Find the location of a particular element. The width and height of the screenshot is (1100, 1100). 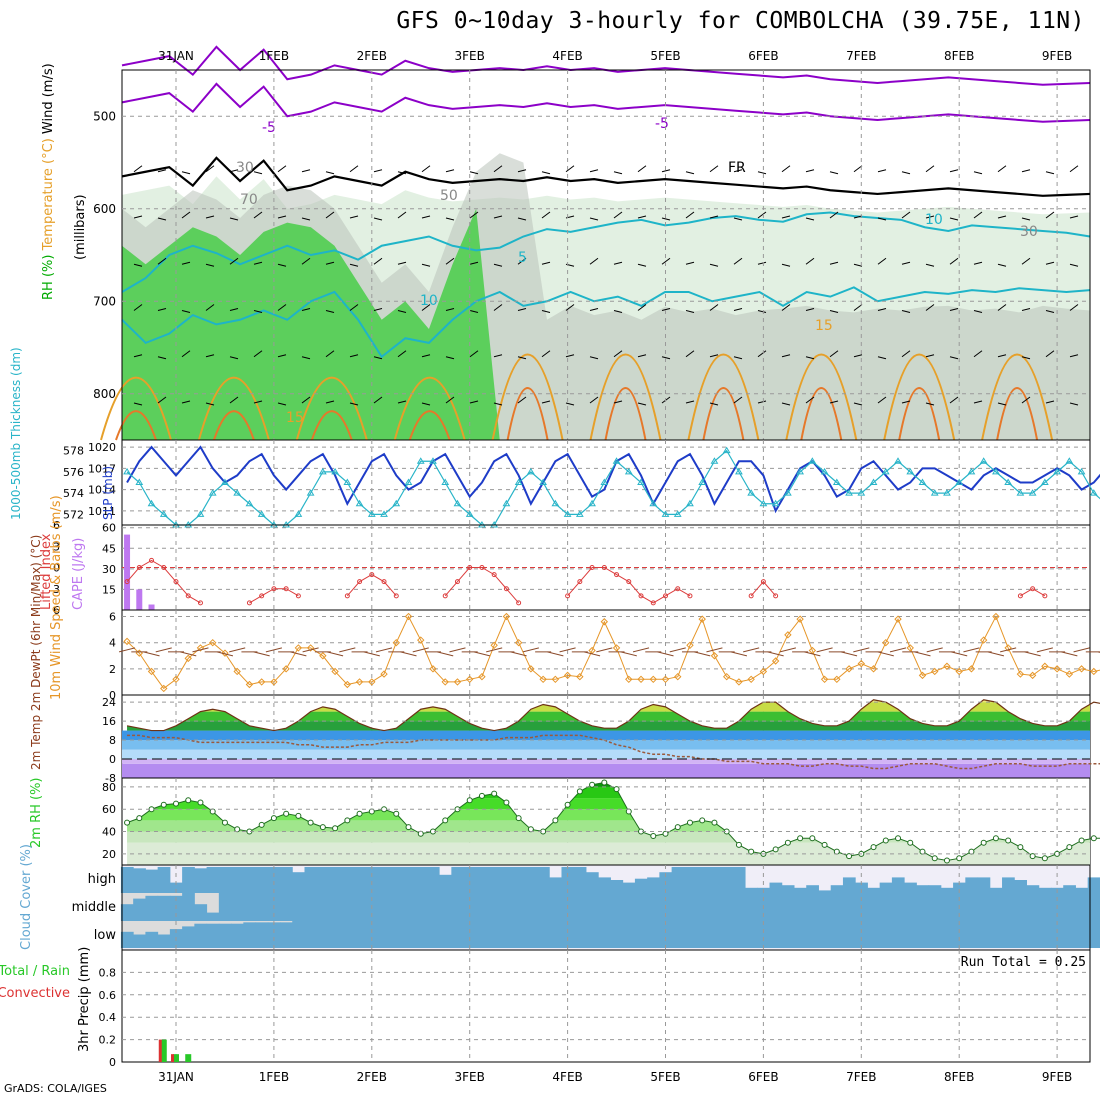

precip-legend-total: Total / Rain is located at coordinates (35, 971).